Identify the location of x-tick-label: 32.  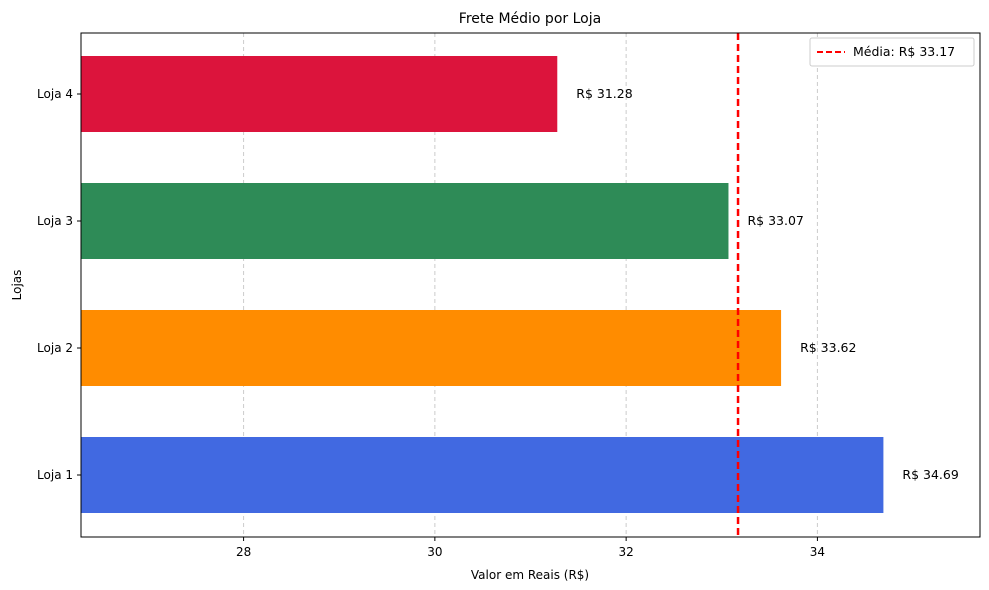
(625, 552).